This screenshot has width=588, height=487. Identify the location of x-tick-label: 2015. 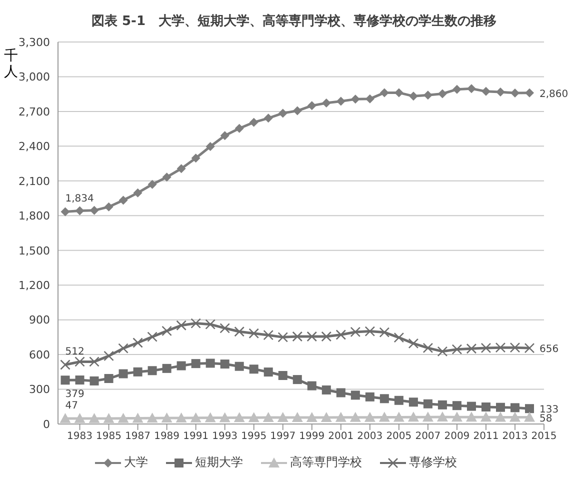
(544, 436).